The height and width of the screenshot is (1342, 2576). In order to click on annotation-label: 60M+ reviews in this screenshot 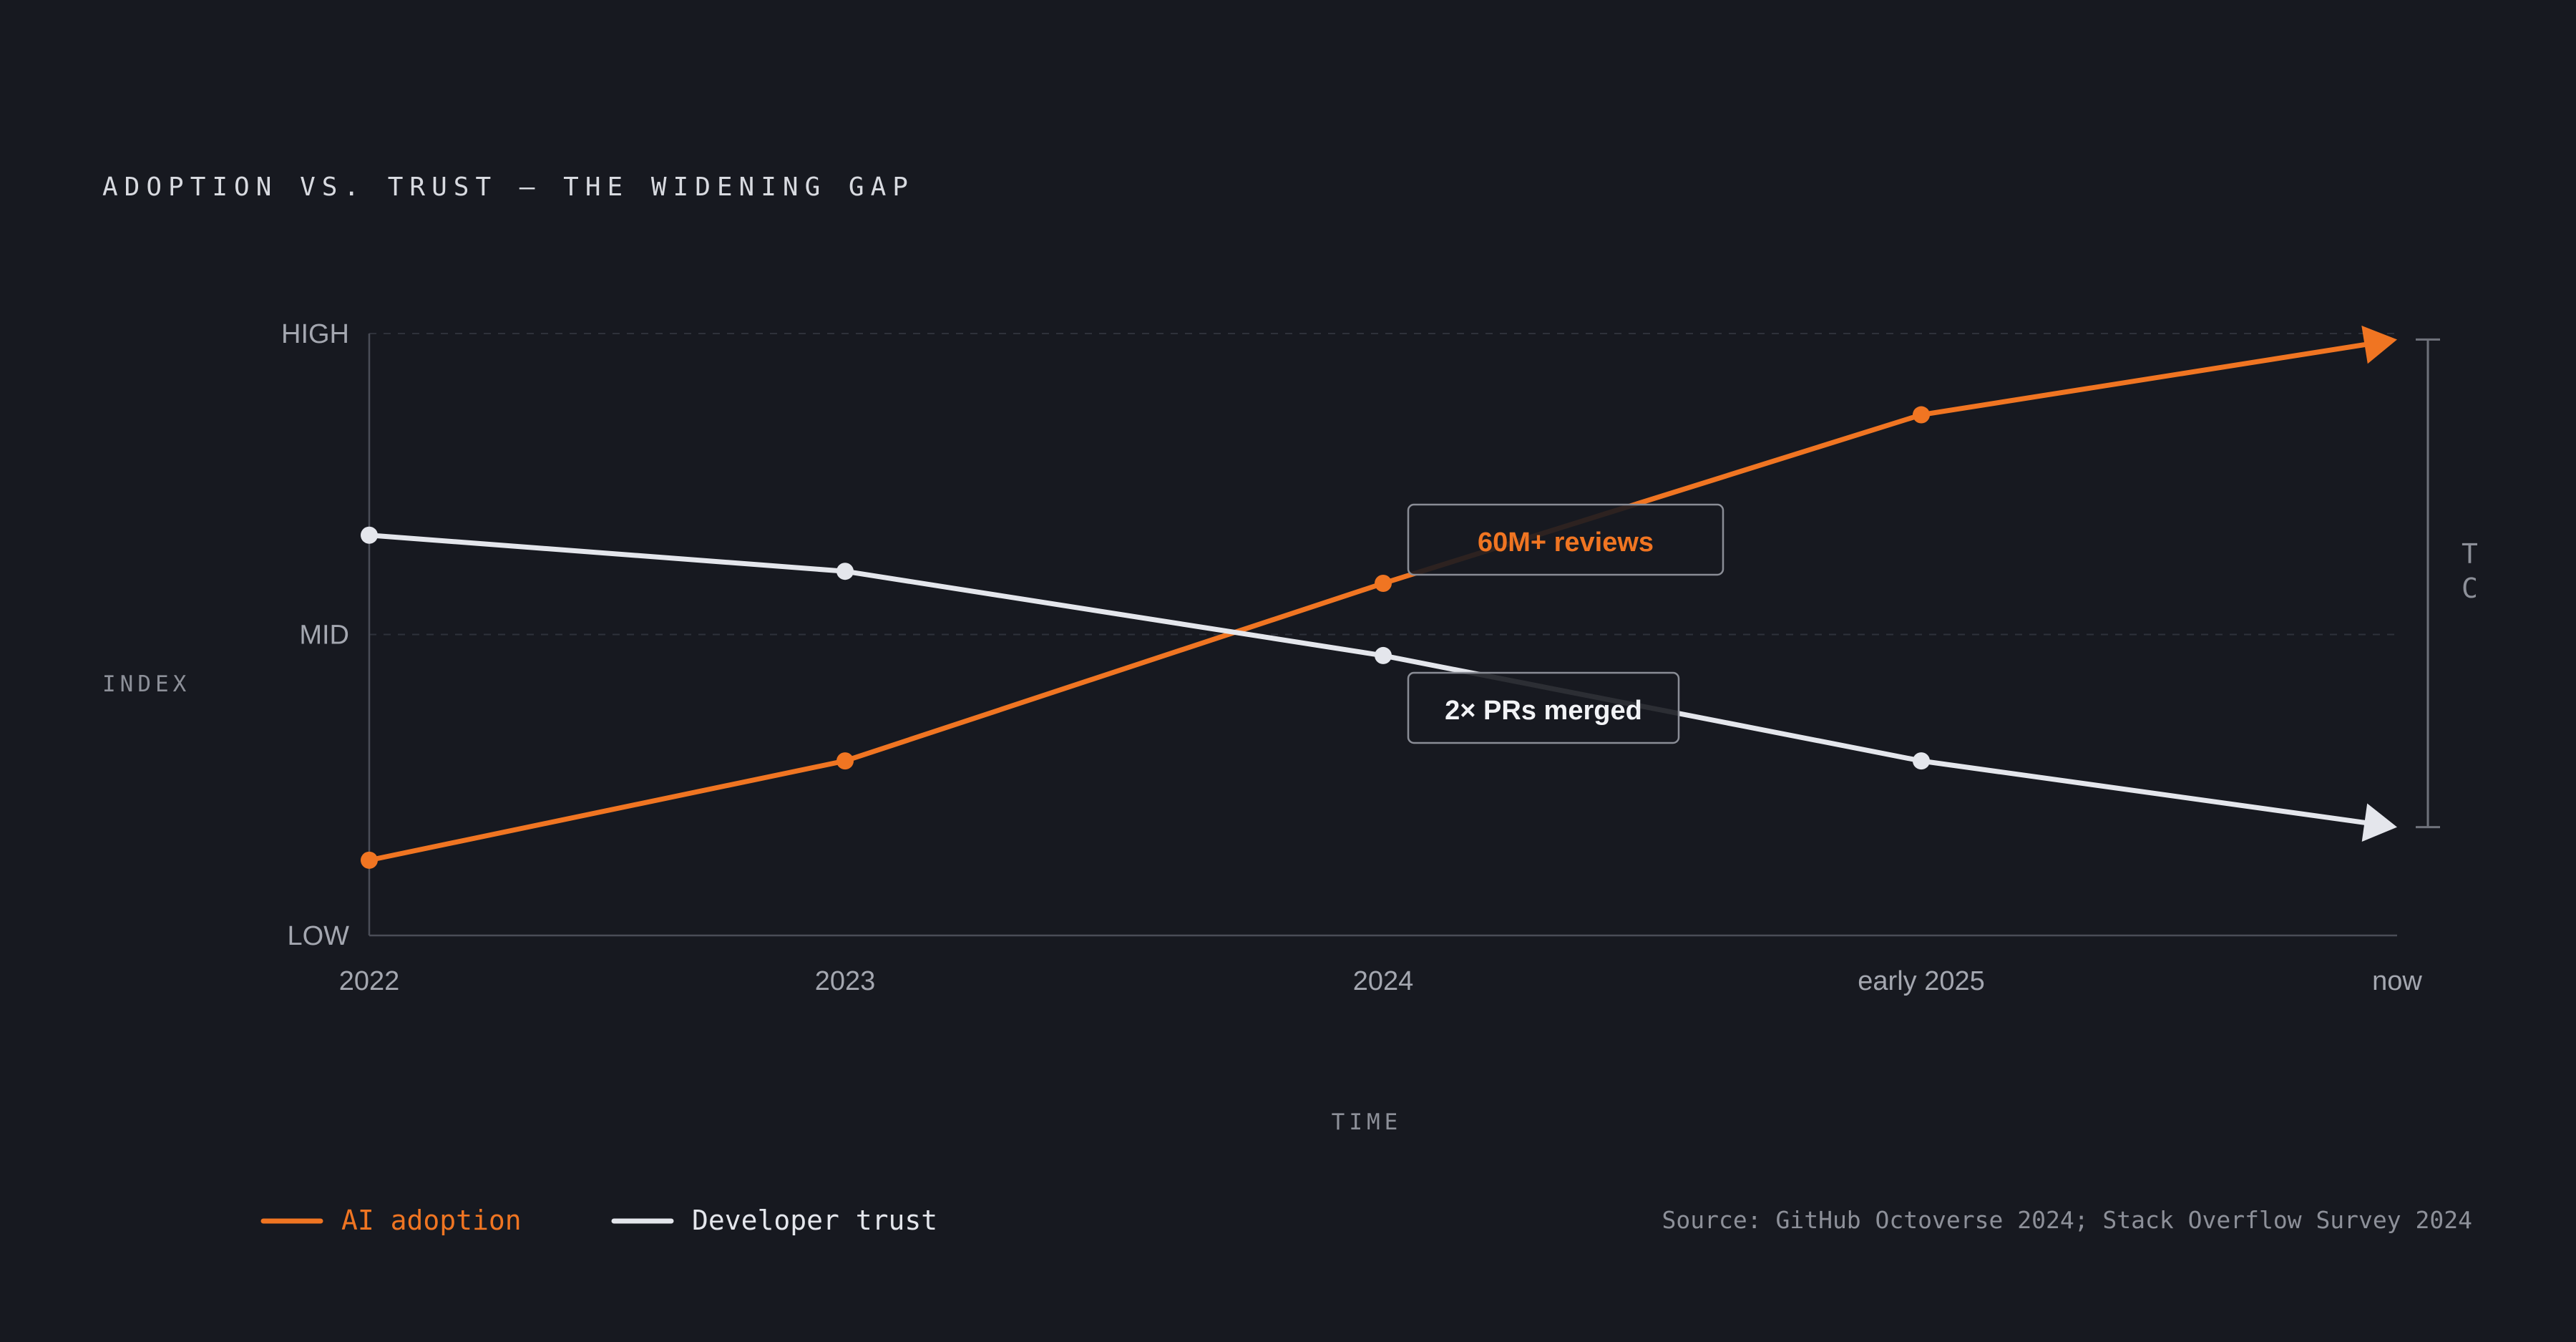, I will do `click(1566, 542)`.